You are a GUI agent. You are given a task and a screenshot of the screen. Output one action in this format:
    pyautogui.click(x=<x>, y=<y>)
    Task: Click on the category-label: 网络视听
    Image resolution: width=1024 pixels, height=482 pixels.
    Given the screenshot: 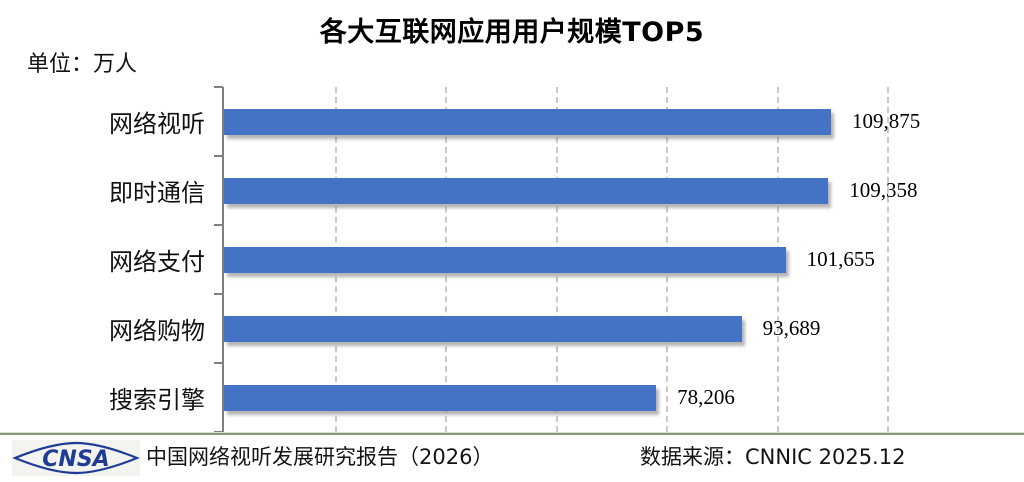 What is the action you would take?
    pyautogui.click(x=157, y=124)
    